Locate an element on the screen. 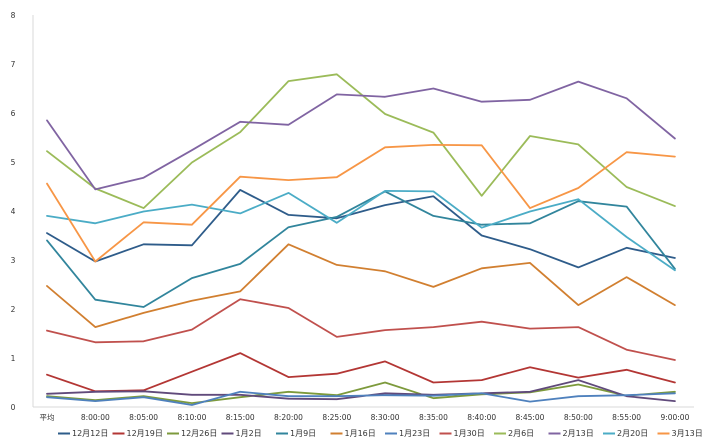 The width and height of the screenshot is (720, 446). legend-label: 2月20日 is located at coordinates (632, 433).